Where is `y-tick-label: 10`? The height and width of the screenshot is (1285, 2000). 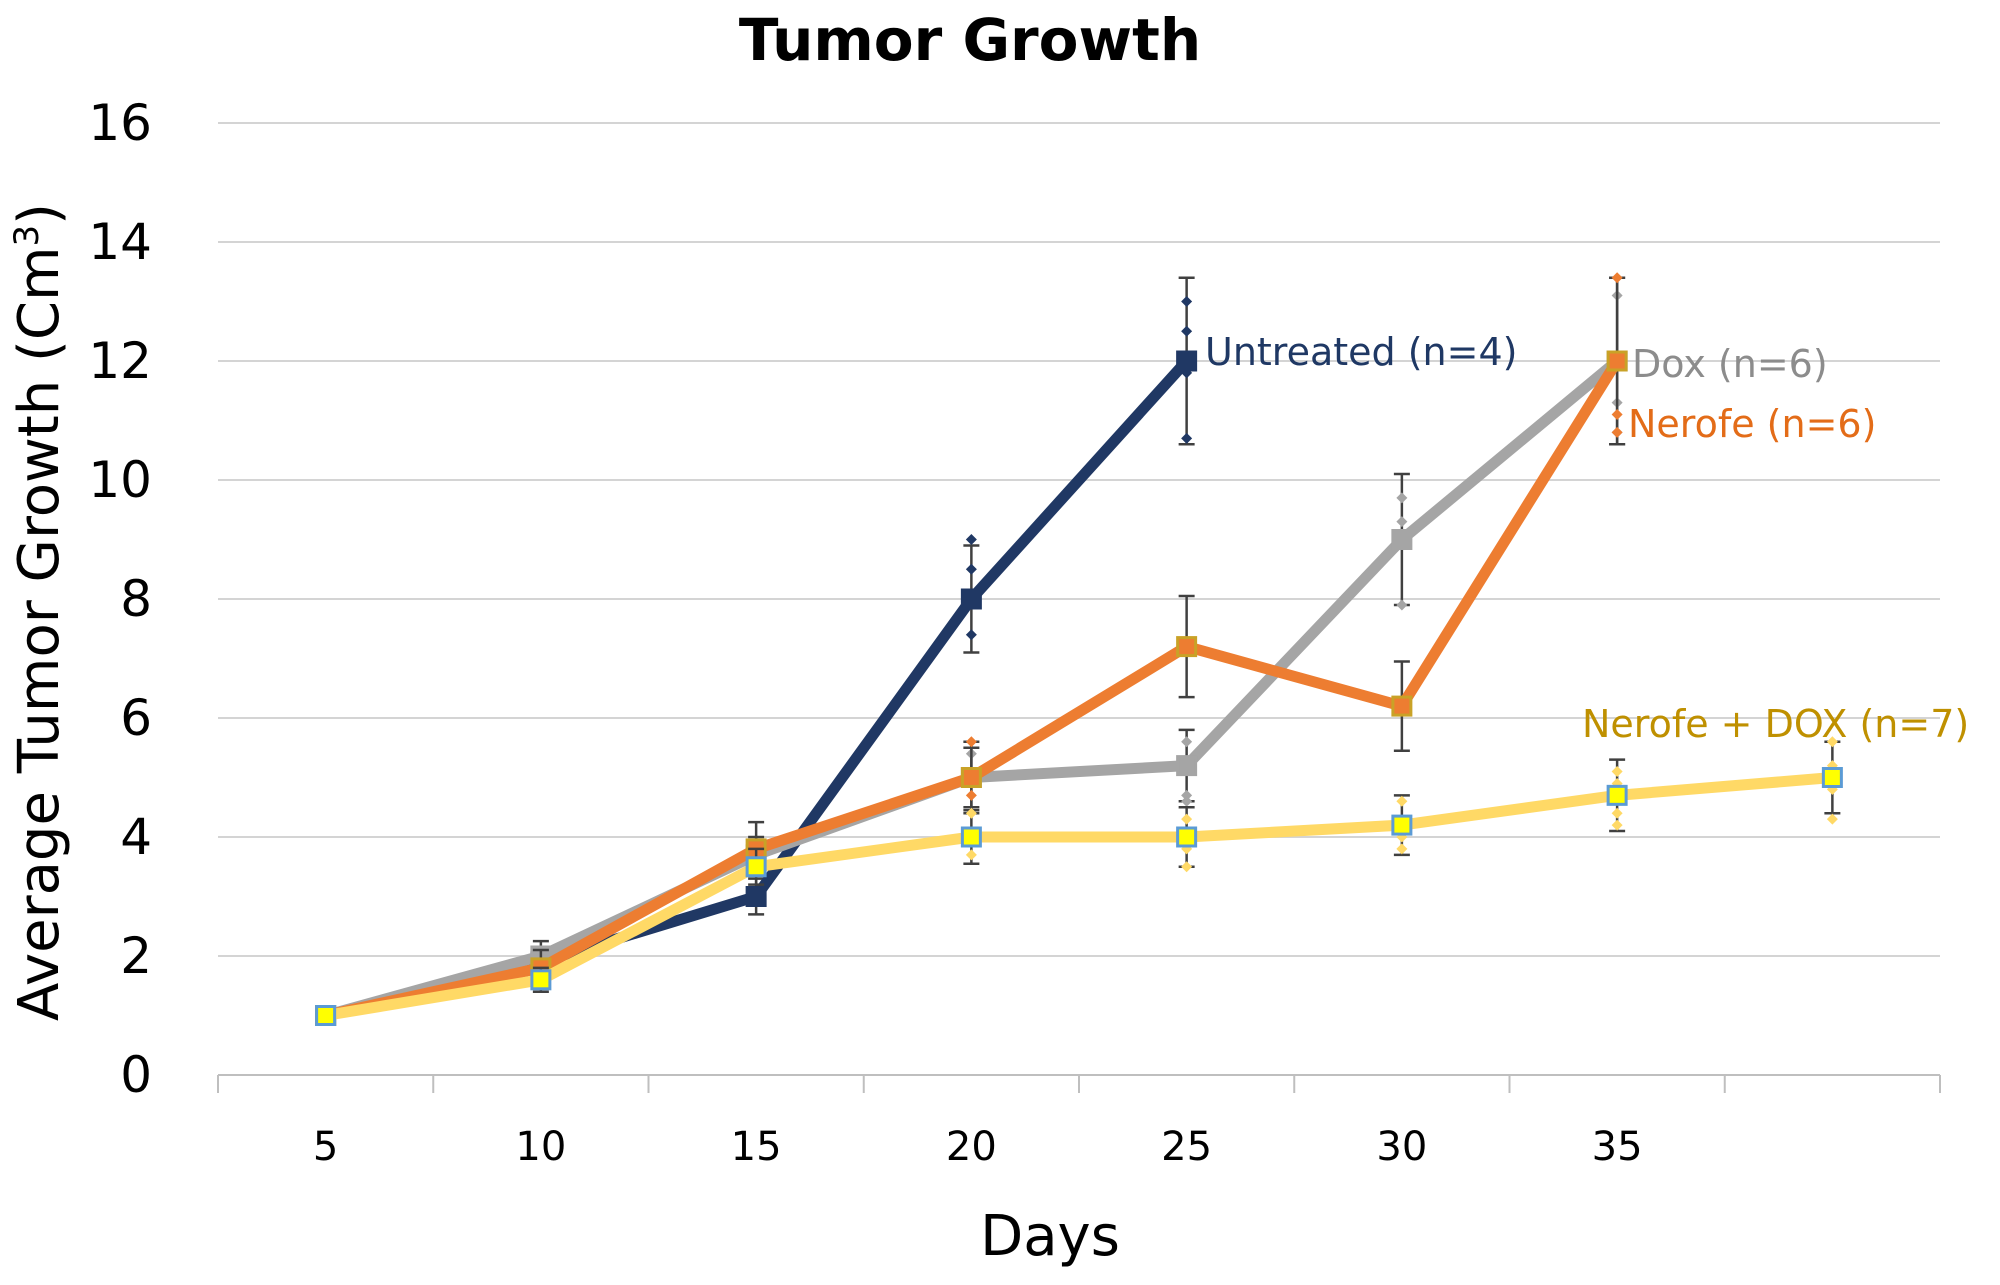 y-tick-label: 10 is located at coordinates (120, 480).